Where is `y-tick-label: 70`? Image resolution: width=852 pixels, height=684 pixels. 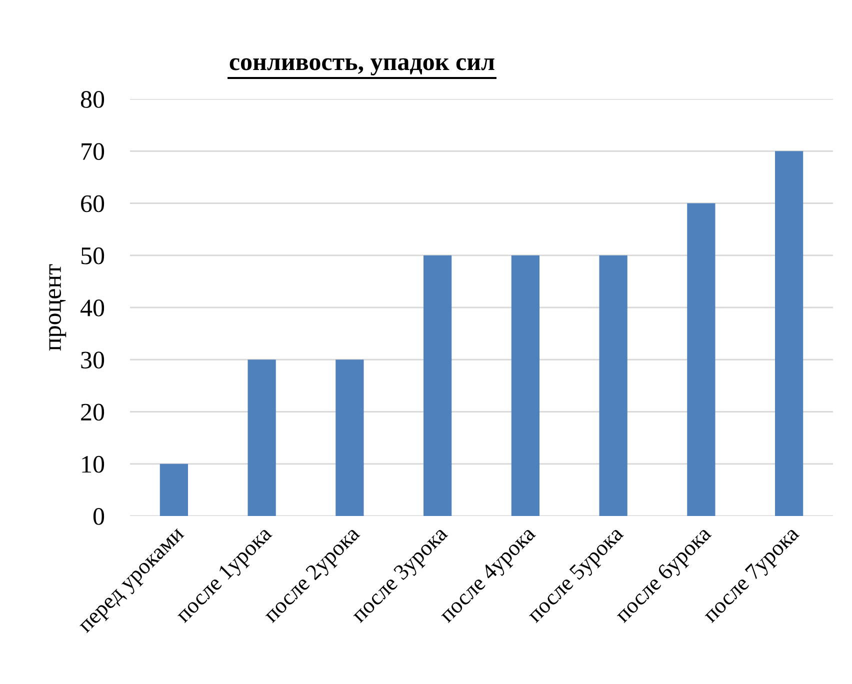 y-tick-label: 70 is located at coordinates (93, 151).